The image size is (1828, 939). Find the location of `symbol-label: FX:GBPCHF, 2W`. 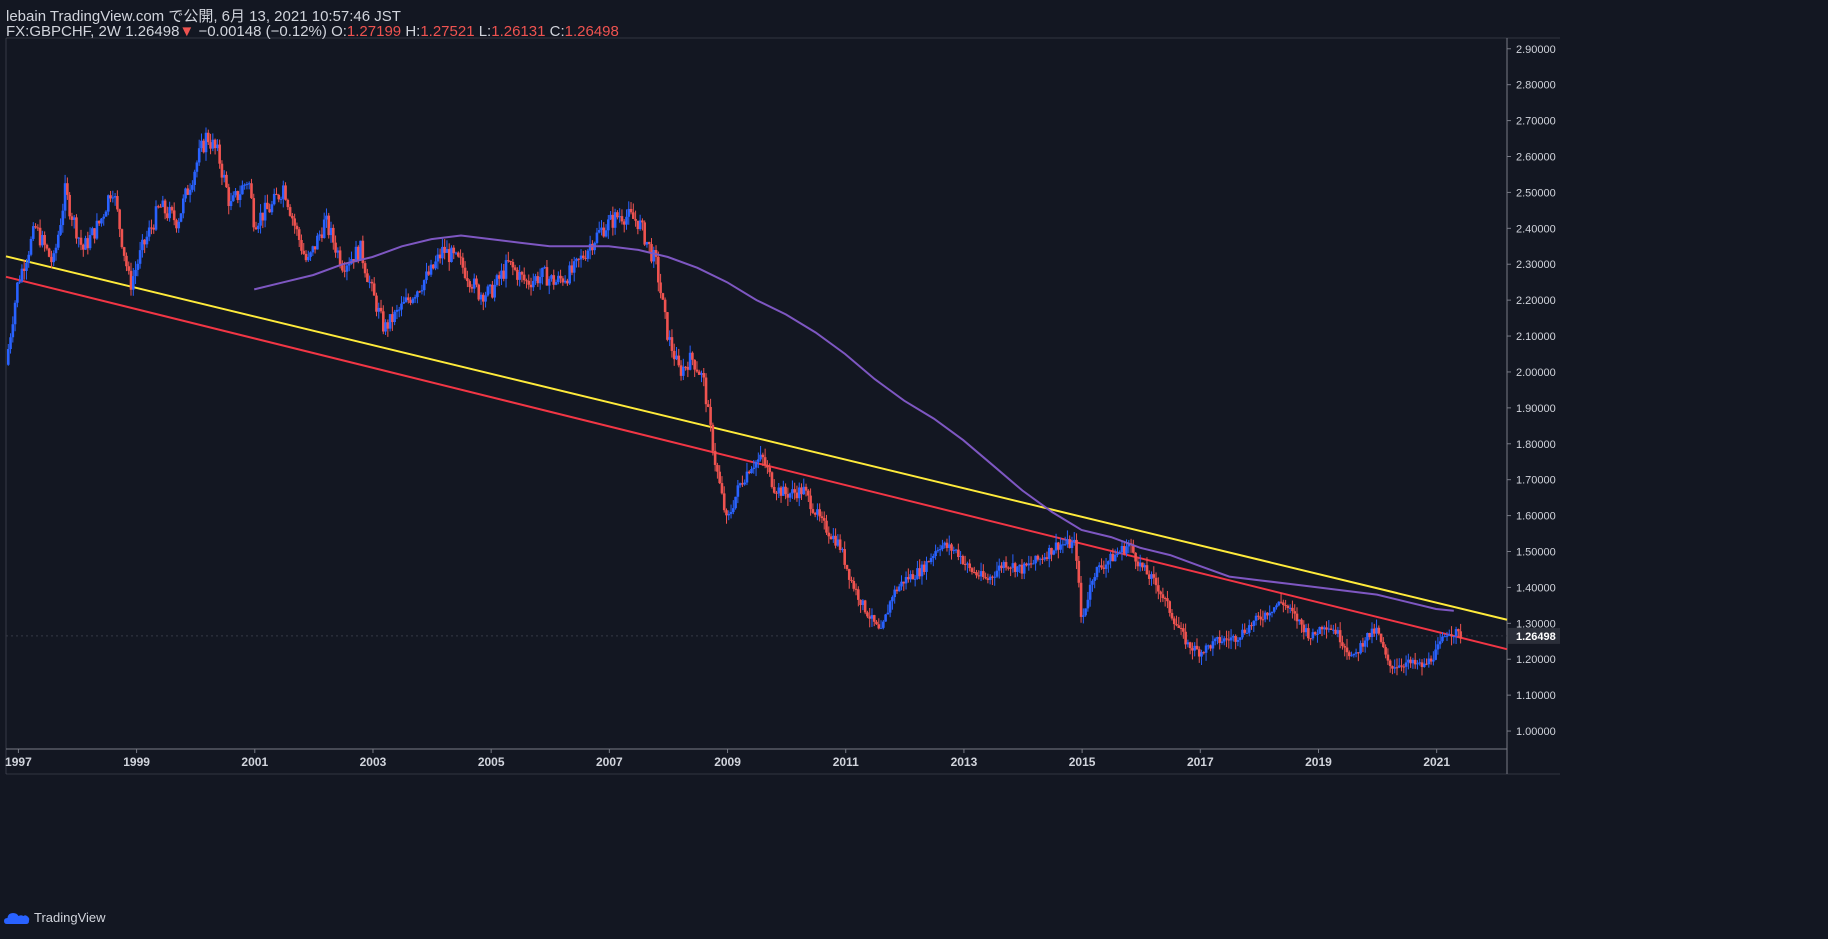

symbol-label: FX:GBPCHF, 2W is located at coordinates (64, 31).